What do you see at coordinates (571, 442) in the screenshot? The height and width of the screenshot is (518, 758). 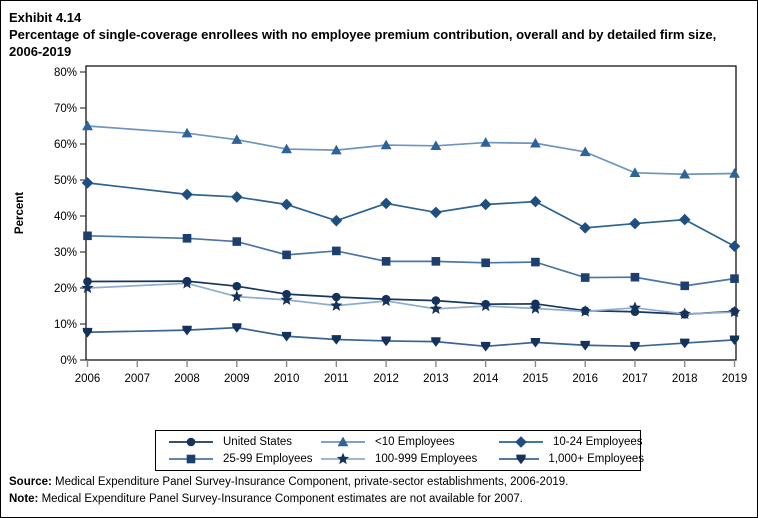 I see `legend-item-10-24-employees: 10-24 Employees` at bounding box center [571, 442].